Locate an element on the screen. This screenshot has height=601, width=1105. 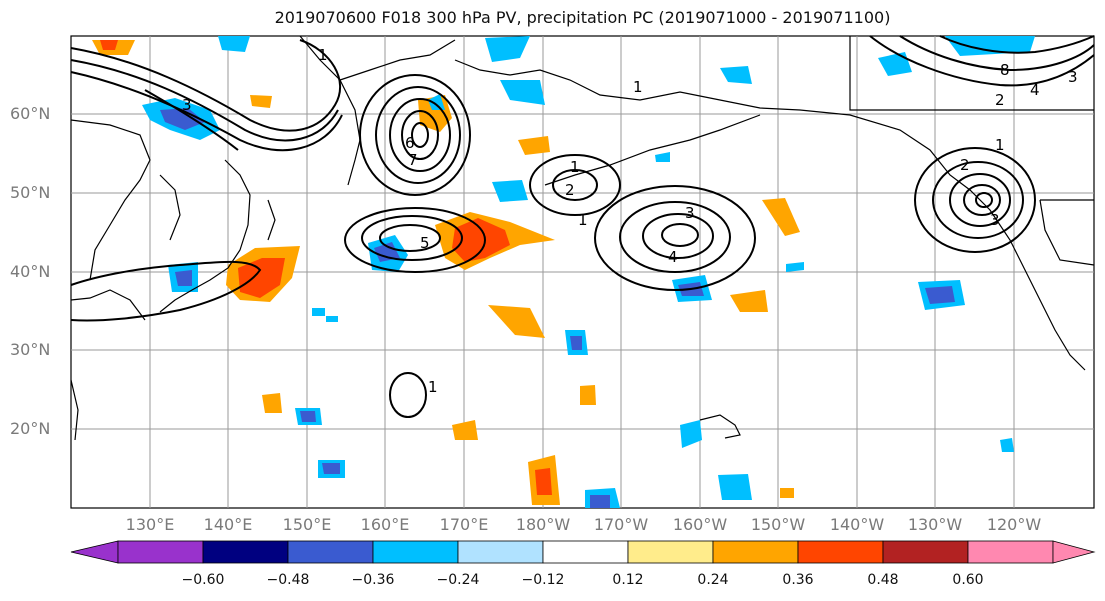
colorbar-tick-label: 0.48 is located at coordinates (883, 580).